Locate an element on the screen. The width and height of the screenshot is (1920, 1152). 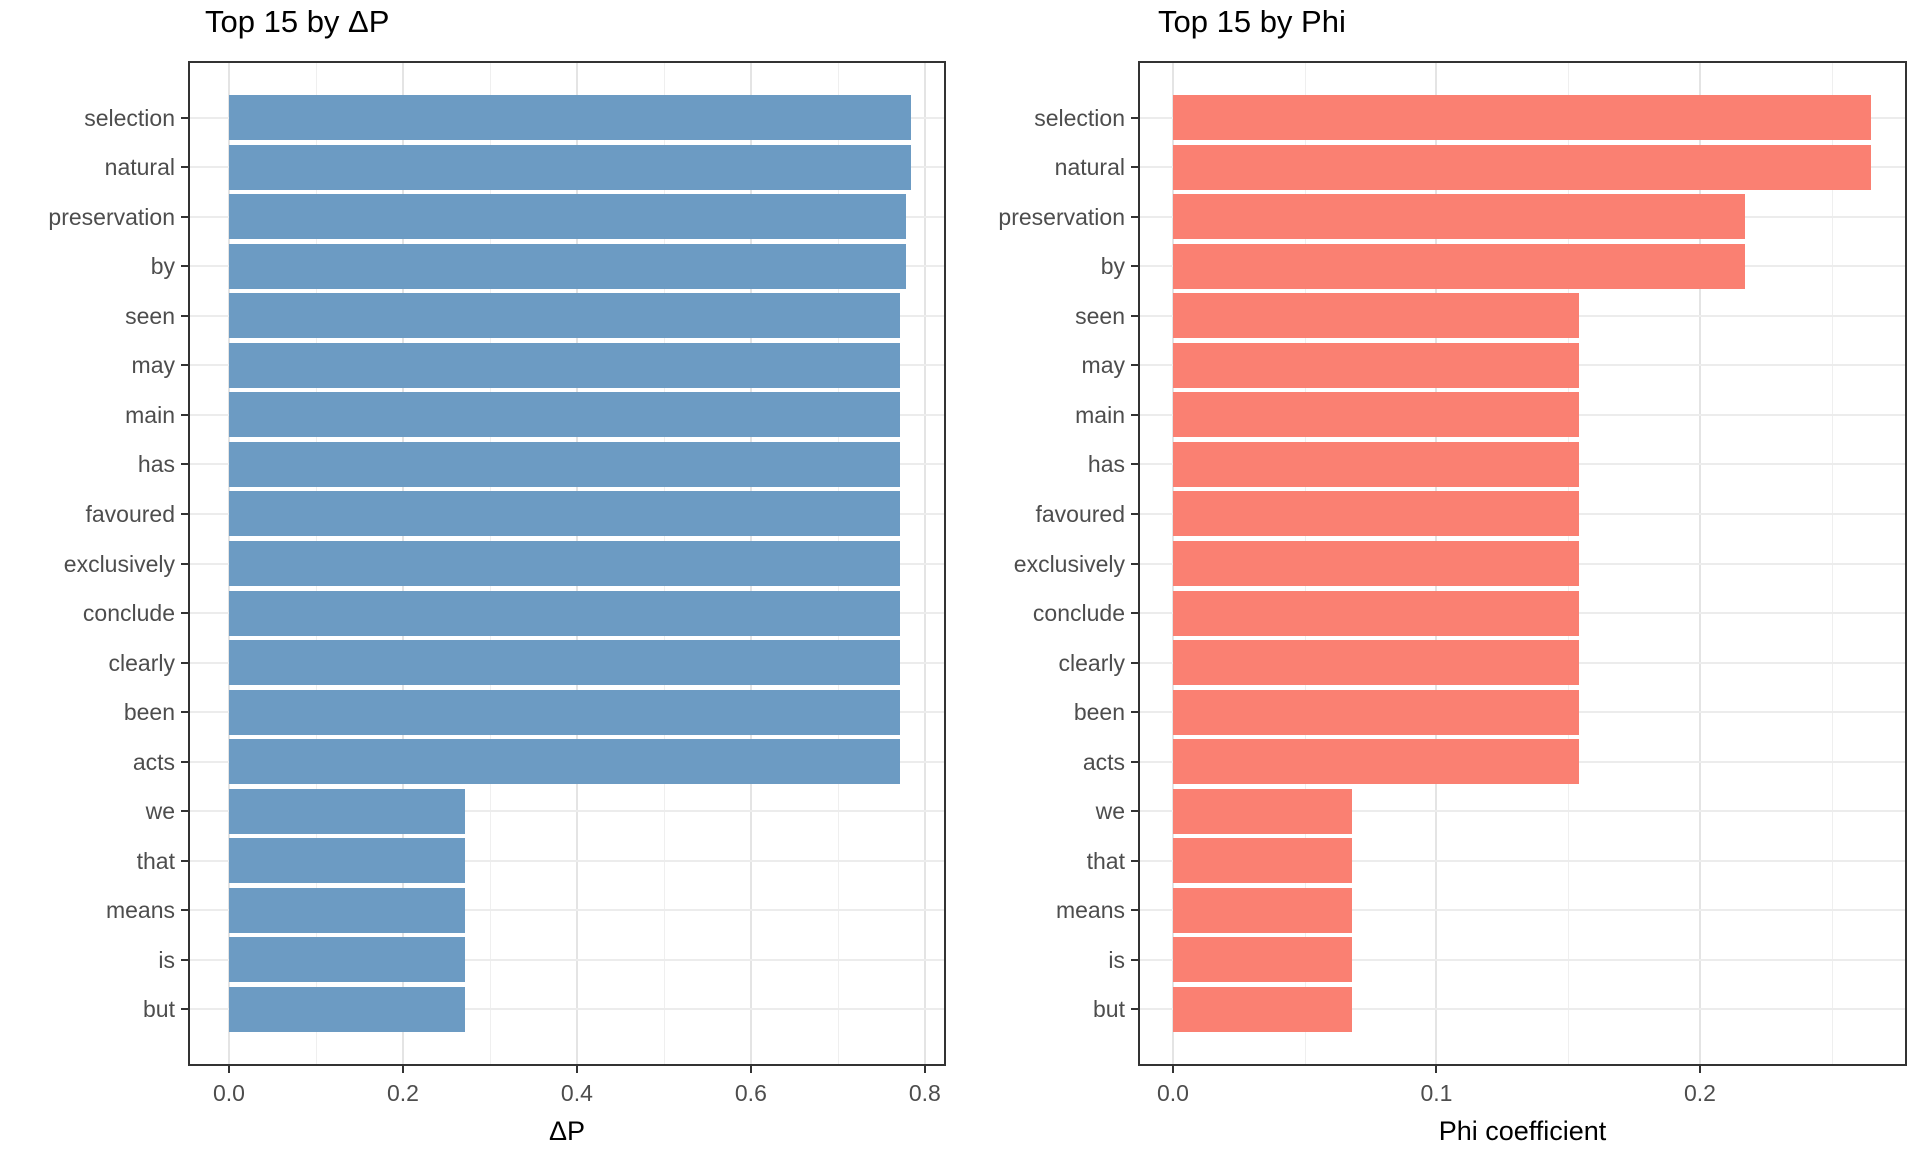
x-tick-label: 0.4 is located at coordinates (576, 1093).